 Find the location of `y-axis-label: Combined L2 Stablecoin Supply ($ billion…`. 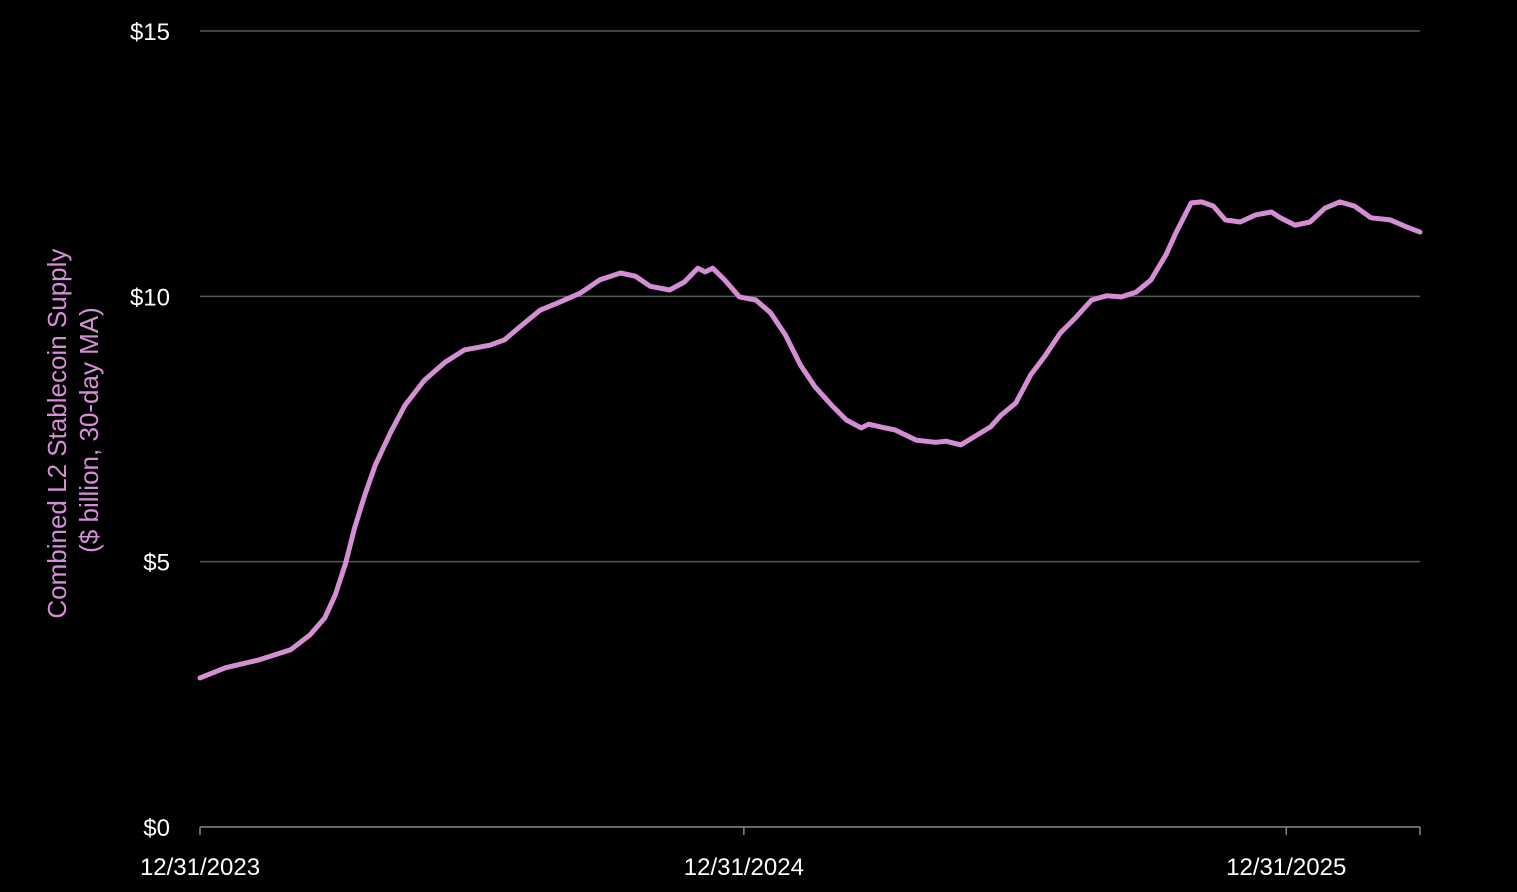

y-axis-label: Combined L2 Stablecoin Supply ($ billion… is located at coordinates (73, 429).